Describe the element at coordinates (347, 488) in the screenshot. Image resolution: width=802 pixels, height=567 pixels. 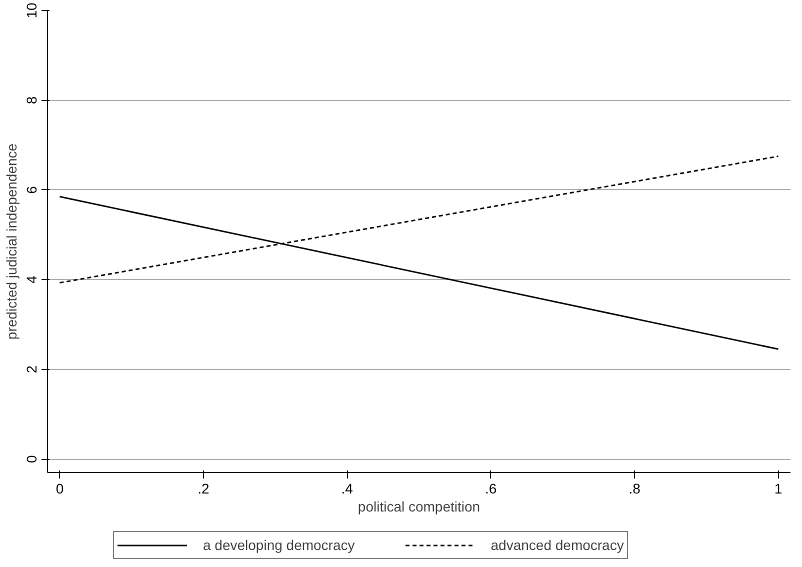
I see `x-tick-label: .4` at that location.